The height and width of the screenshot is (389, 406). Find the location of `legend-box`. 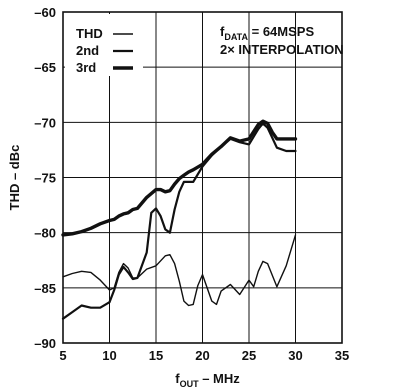

legend-box is located at coordinates (104, 45).